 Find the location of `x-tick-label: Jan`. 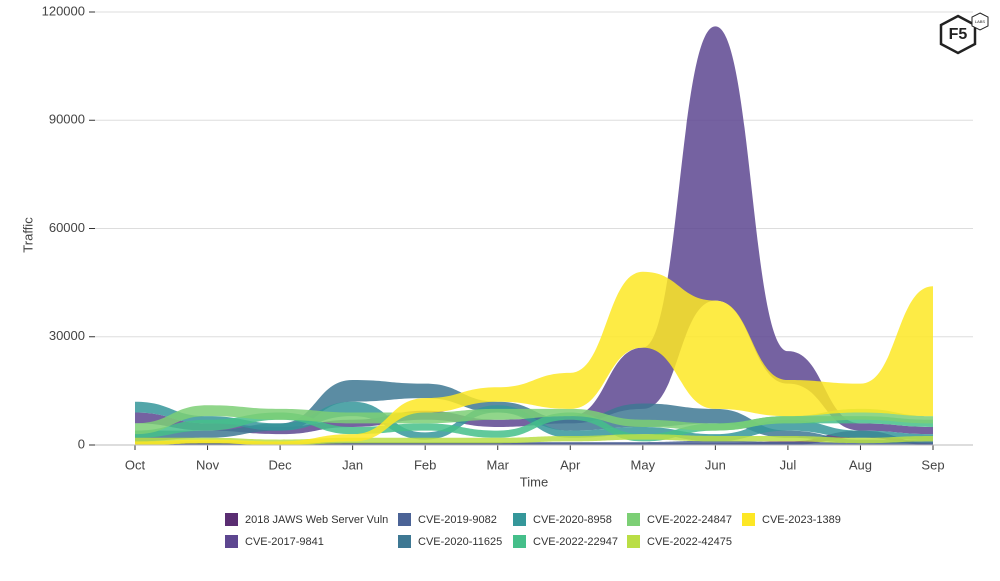

x-tick-label: Jan is located at coordinates (352, 464).